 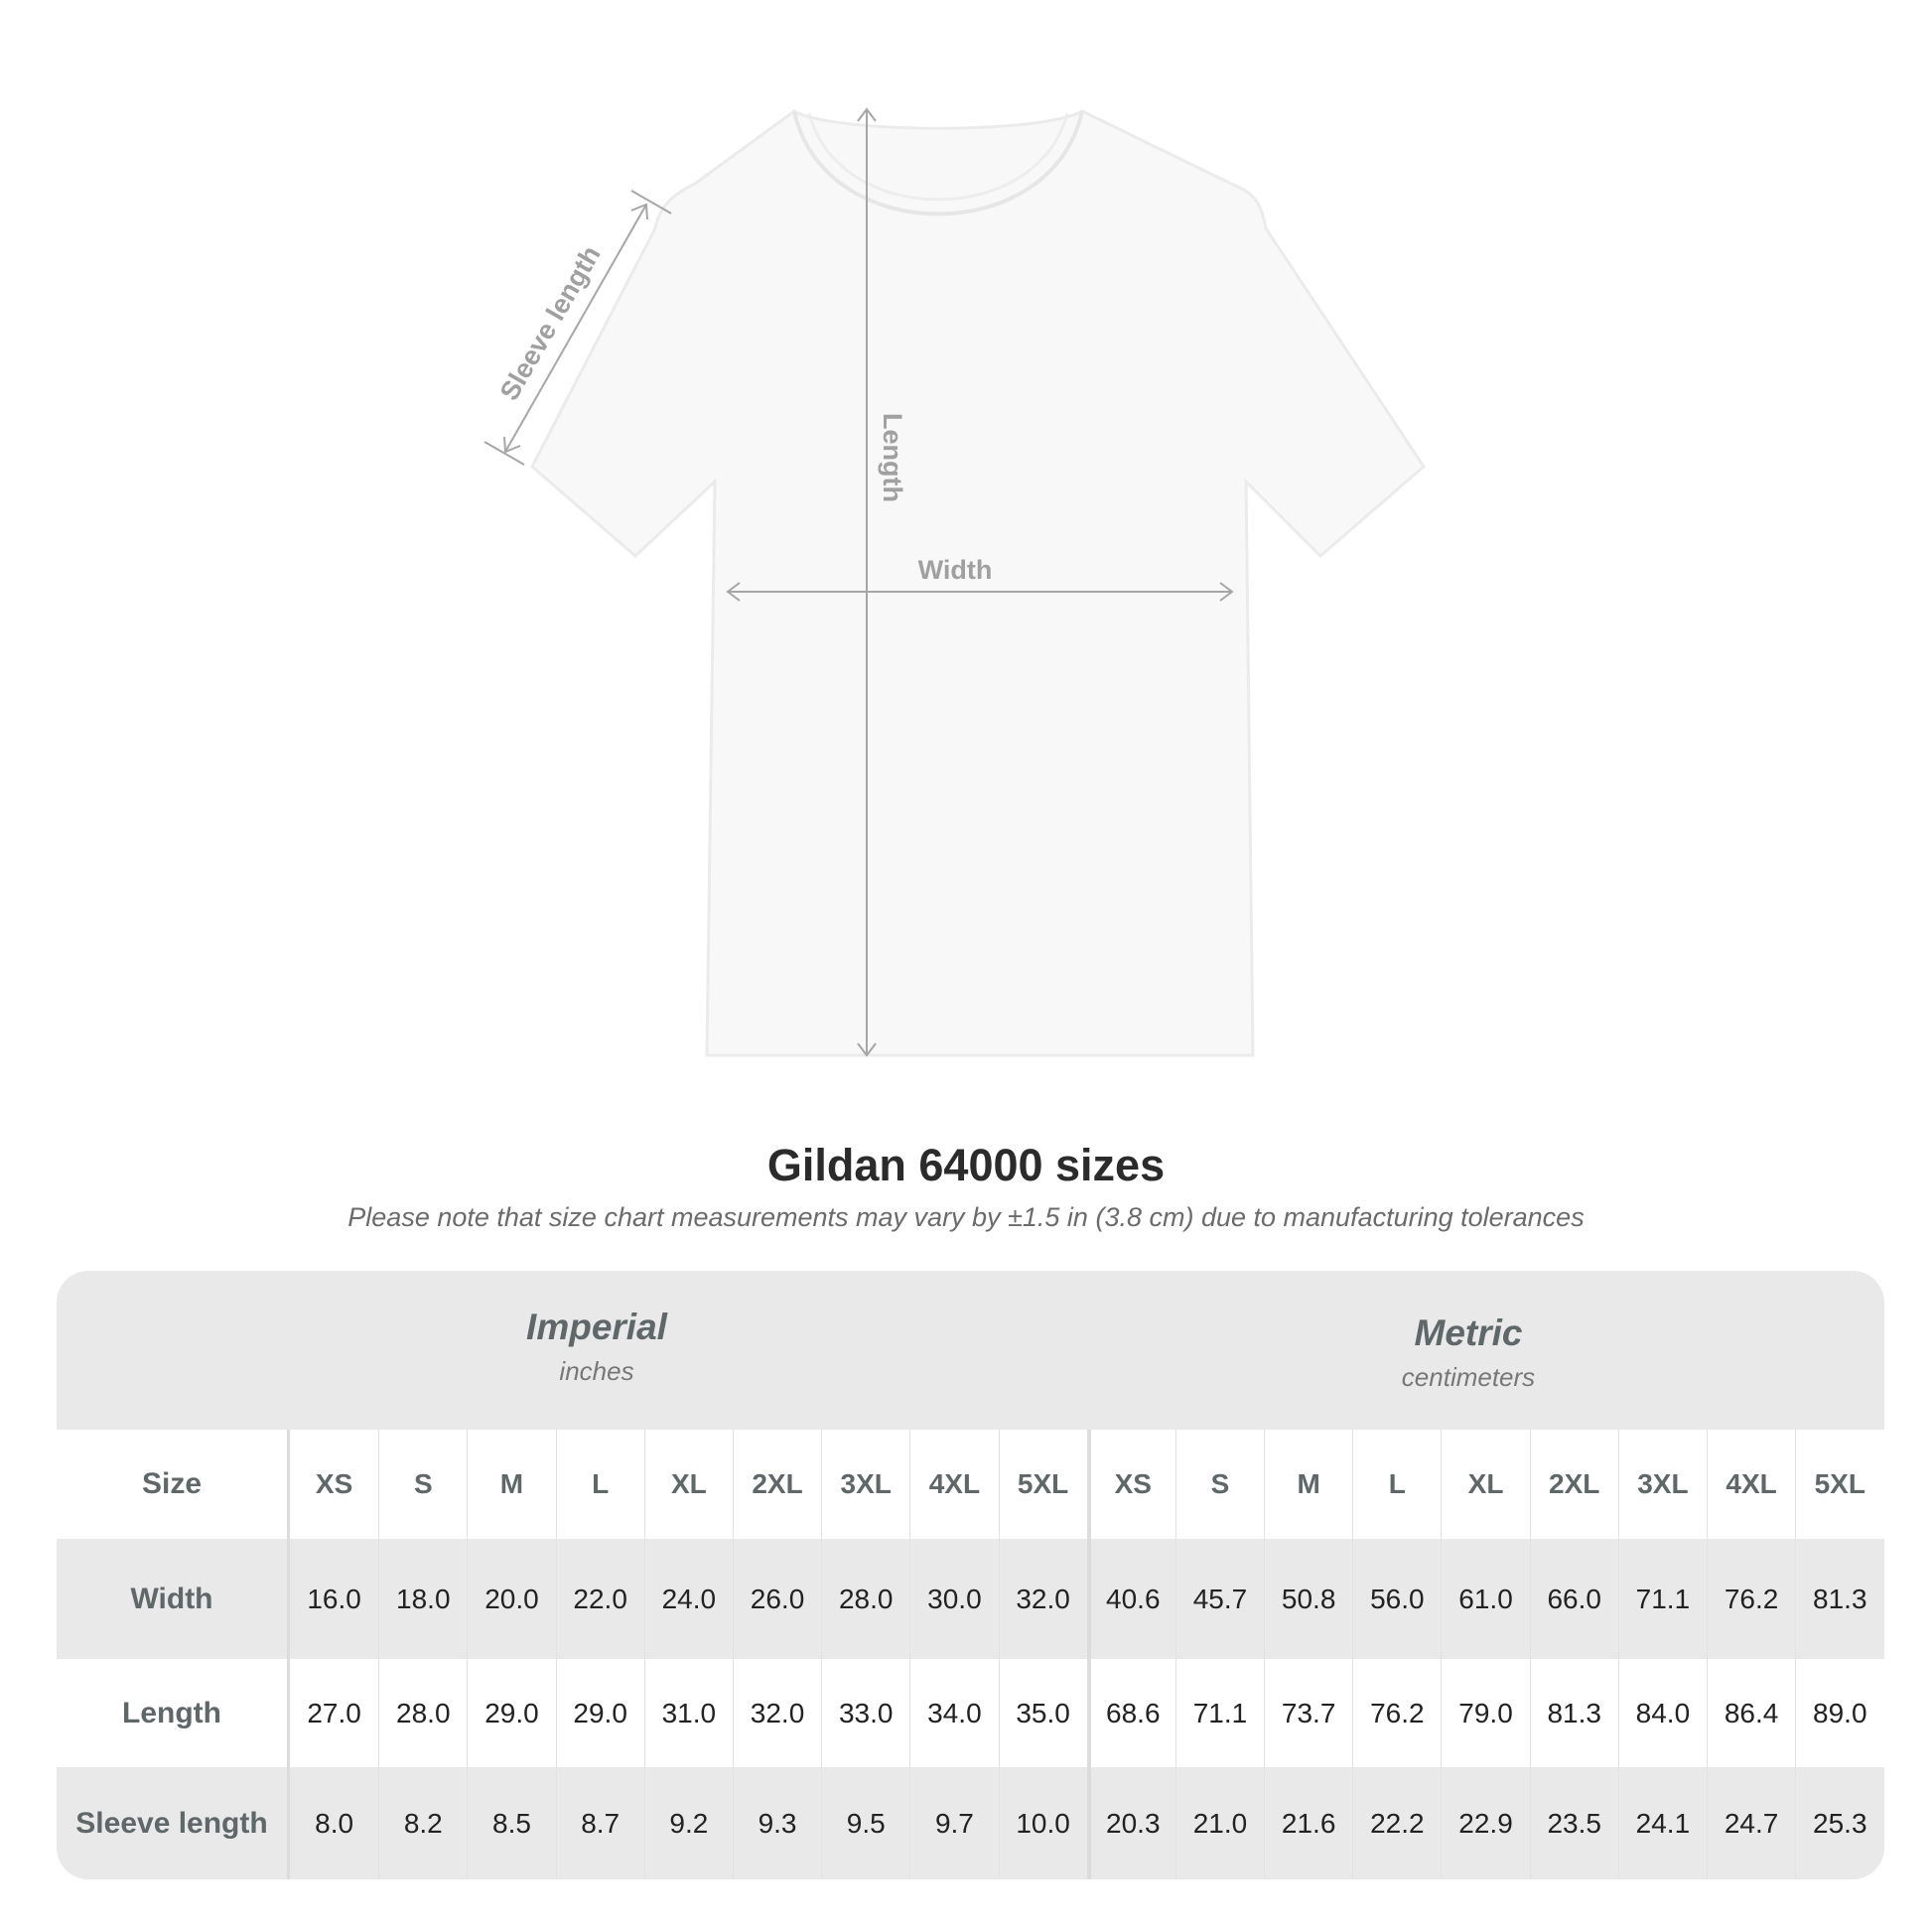 I want to click on table-cell: 8.7, so click(x=599, y=1823).